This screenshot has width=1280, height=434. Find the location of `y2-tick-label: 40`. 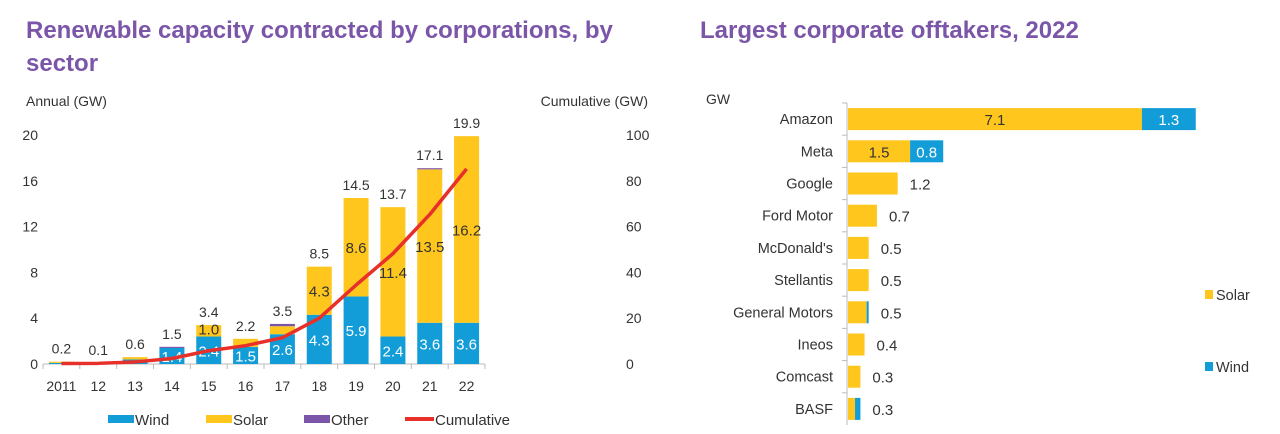

y2-tick-label: 40 is located at coordinates (634, 272).